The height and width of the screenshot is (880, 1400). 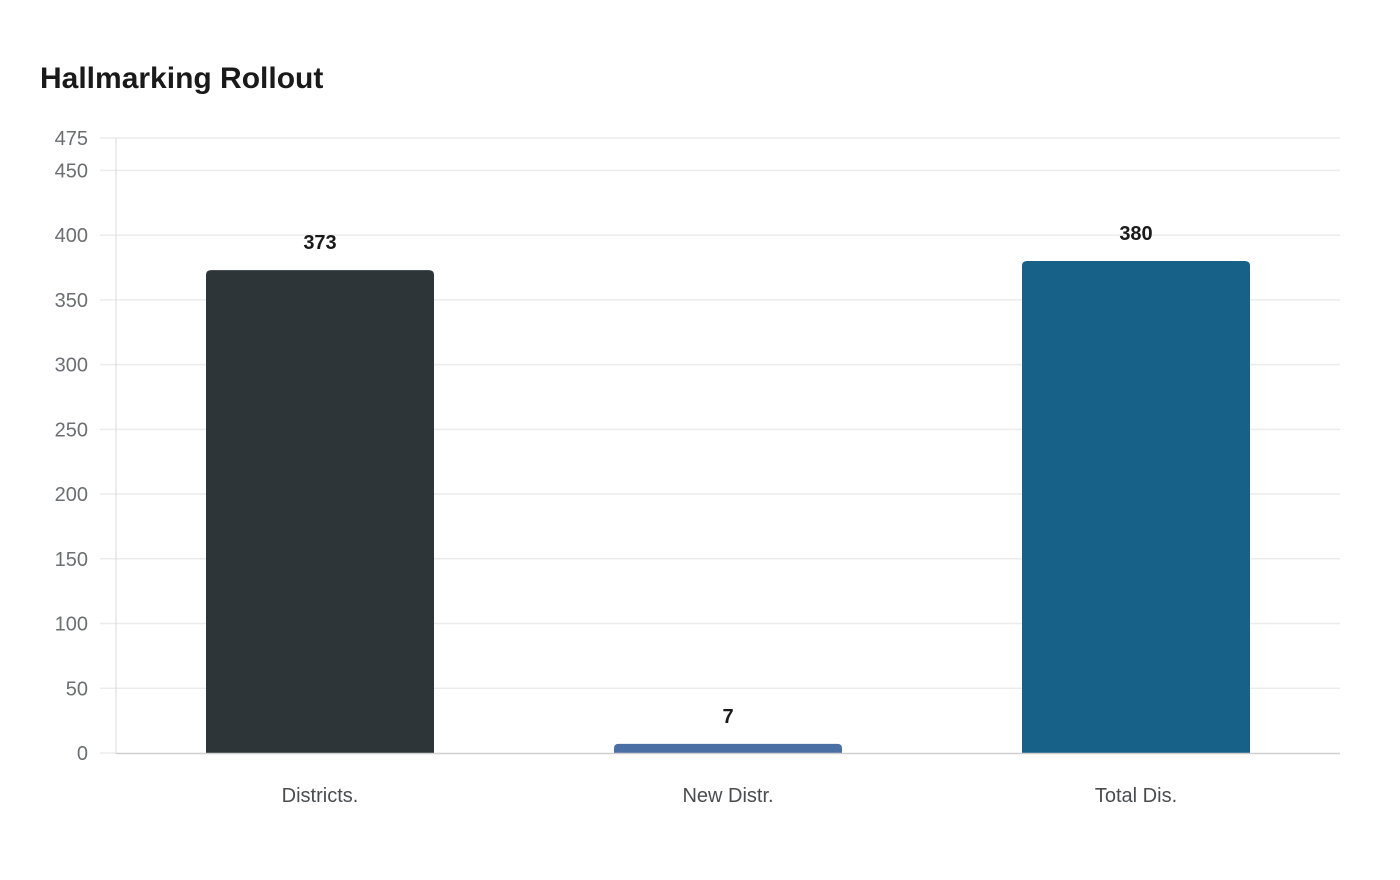 What do you see at coordinates (71, 236) in the screenshot?
I see `y-tick-label: 400` at bounding box center [71, 236].